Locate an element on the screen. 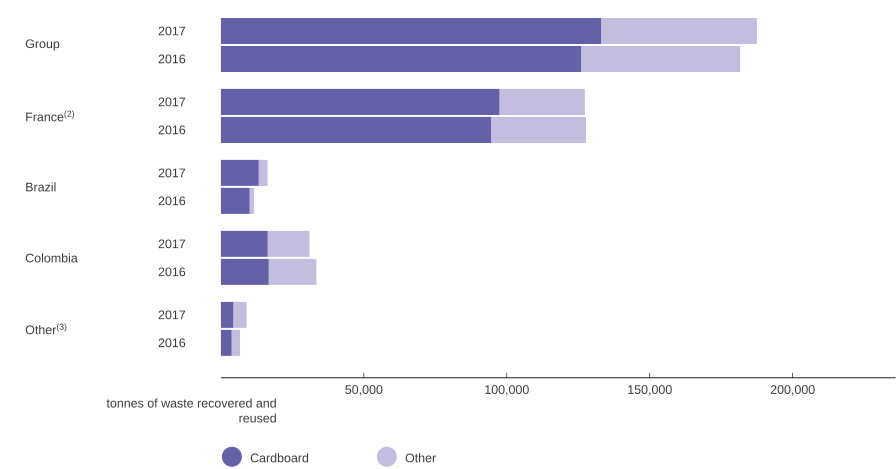  x-tick-label: 50,000 is located at coordinates (363, 390).